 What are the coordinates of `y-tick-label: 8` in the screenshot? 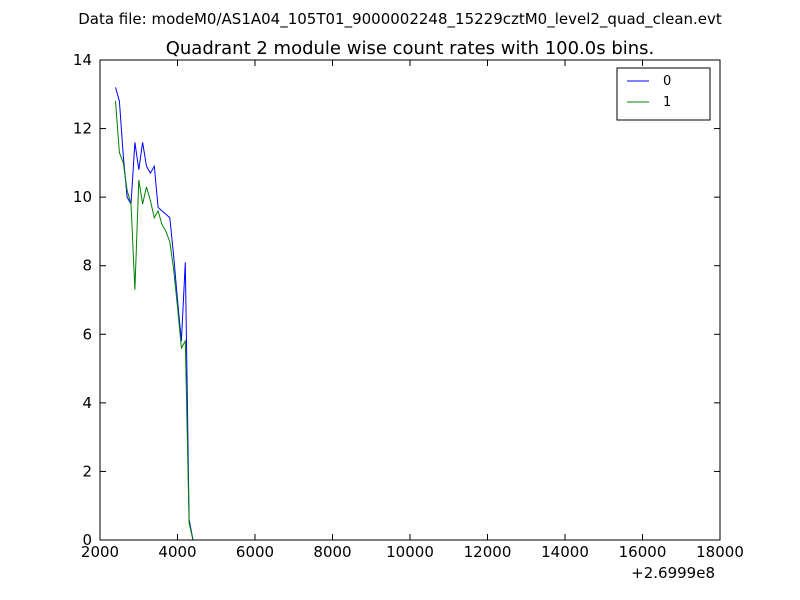 It's located at (87, 266).